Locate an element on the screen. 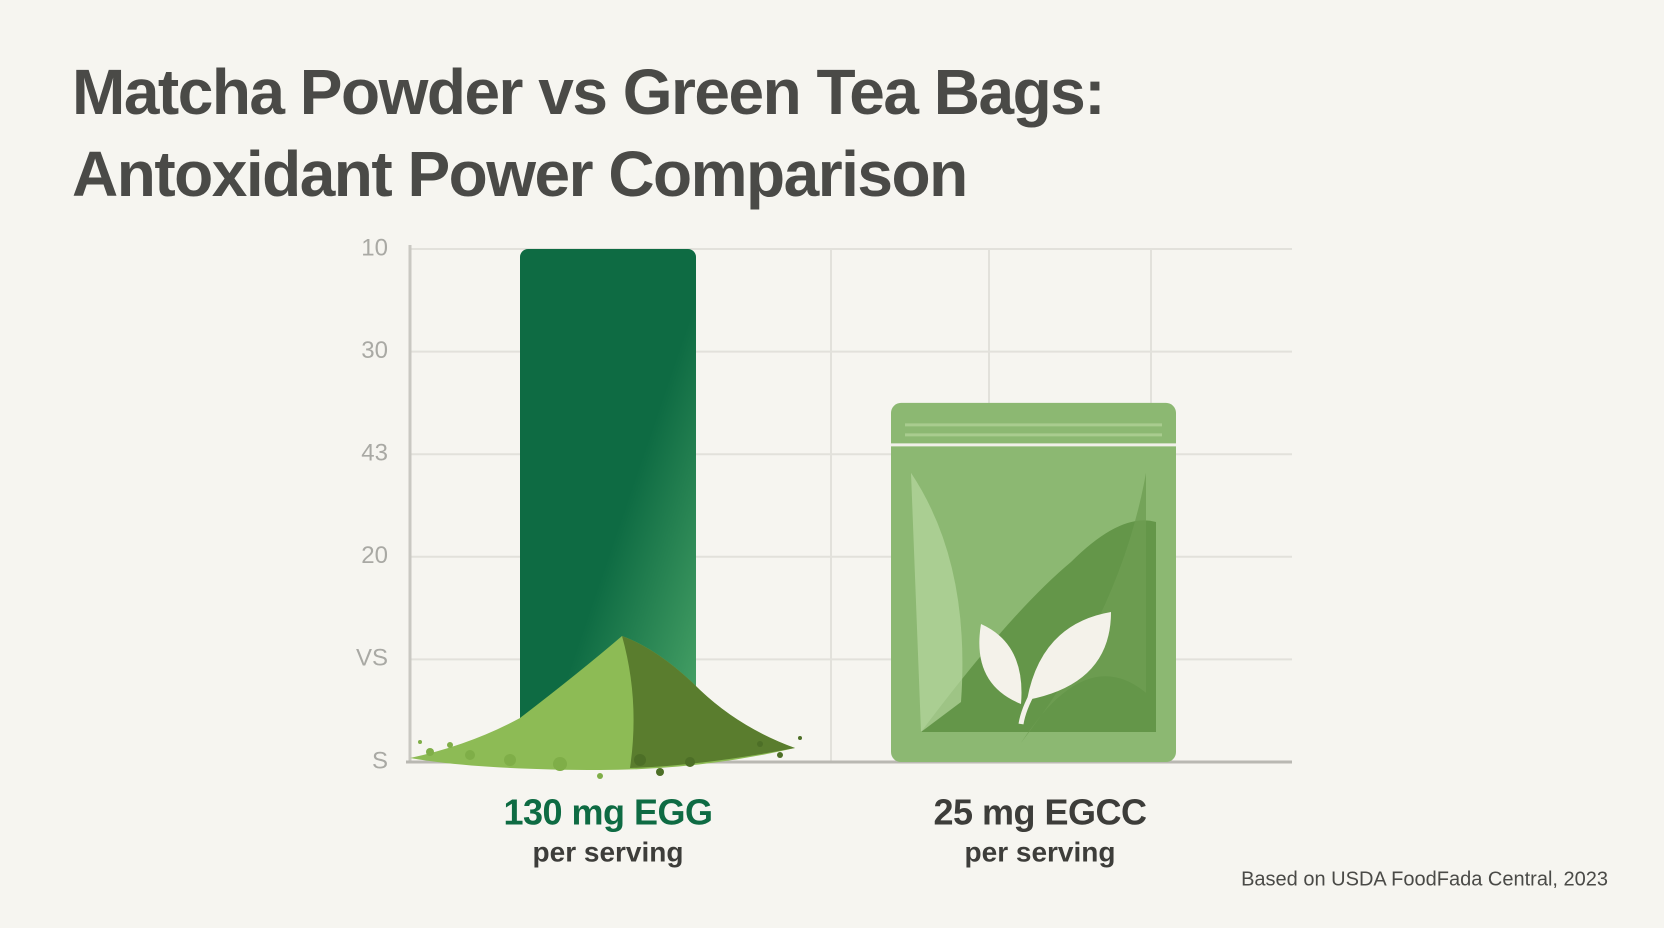 This screenshot has width=1664, height=928. y-tick-label: 10 is located at coordinates (374, 247).